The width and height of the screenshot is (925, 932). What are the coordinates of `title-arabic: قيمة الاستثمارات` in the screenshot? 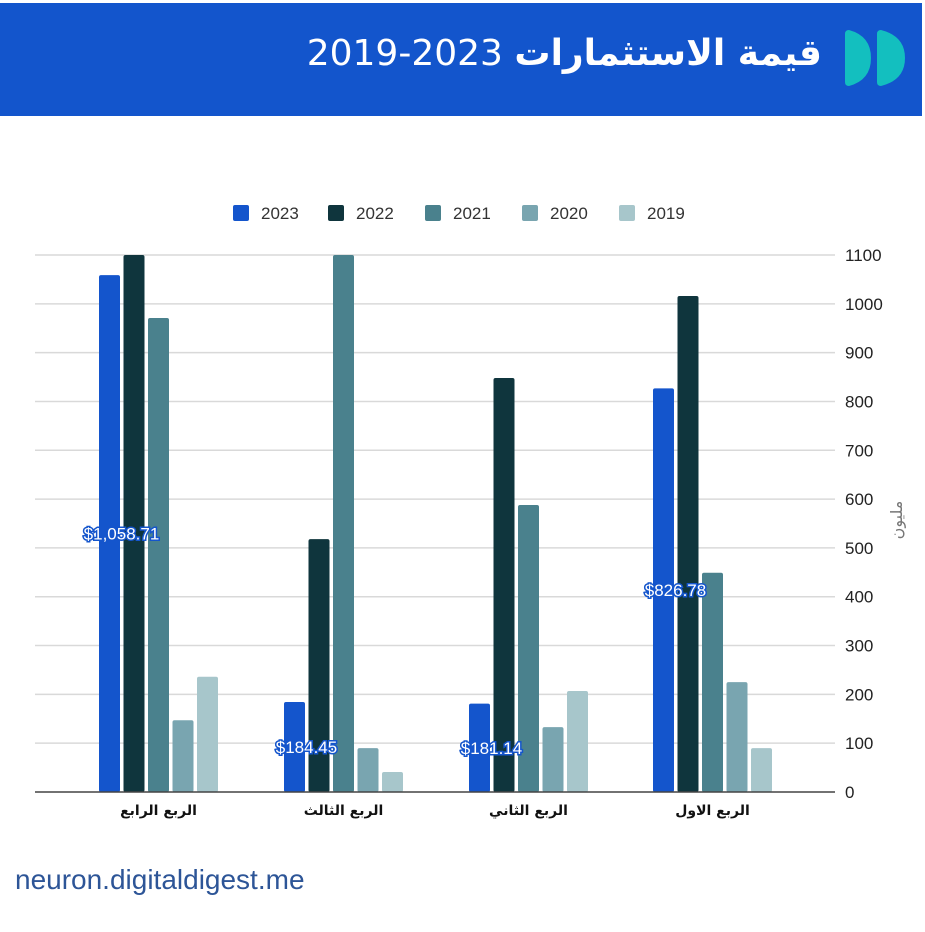 It's located at (668, 53).